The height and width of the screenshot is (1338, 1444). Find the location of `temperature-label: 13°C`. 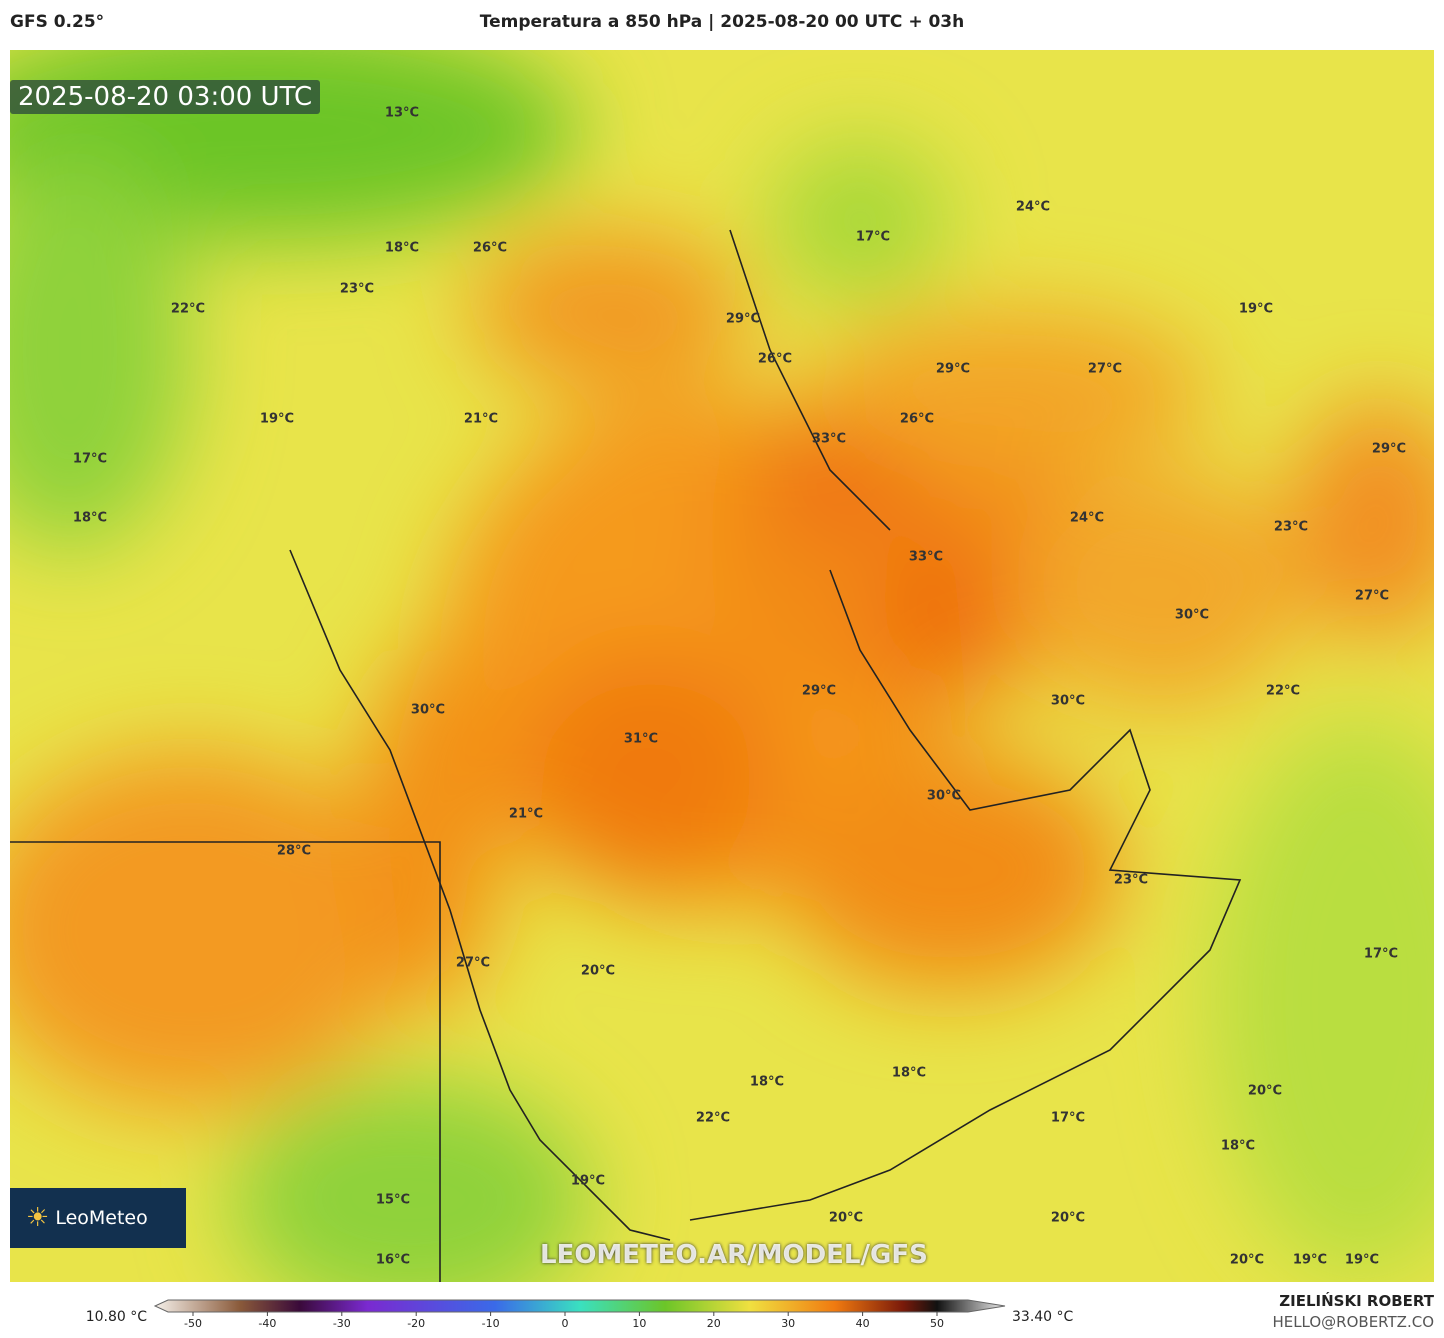

temperature-label: 13°C is located at coordinates (402, 113).